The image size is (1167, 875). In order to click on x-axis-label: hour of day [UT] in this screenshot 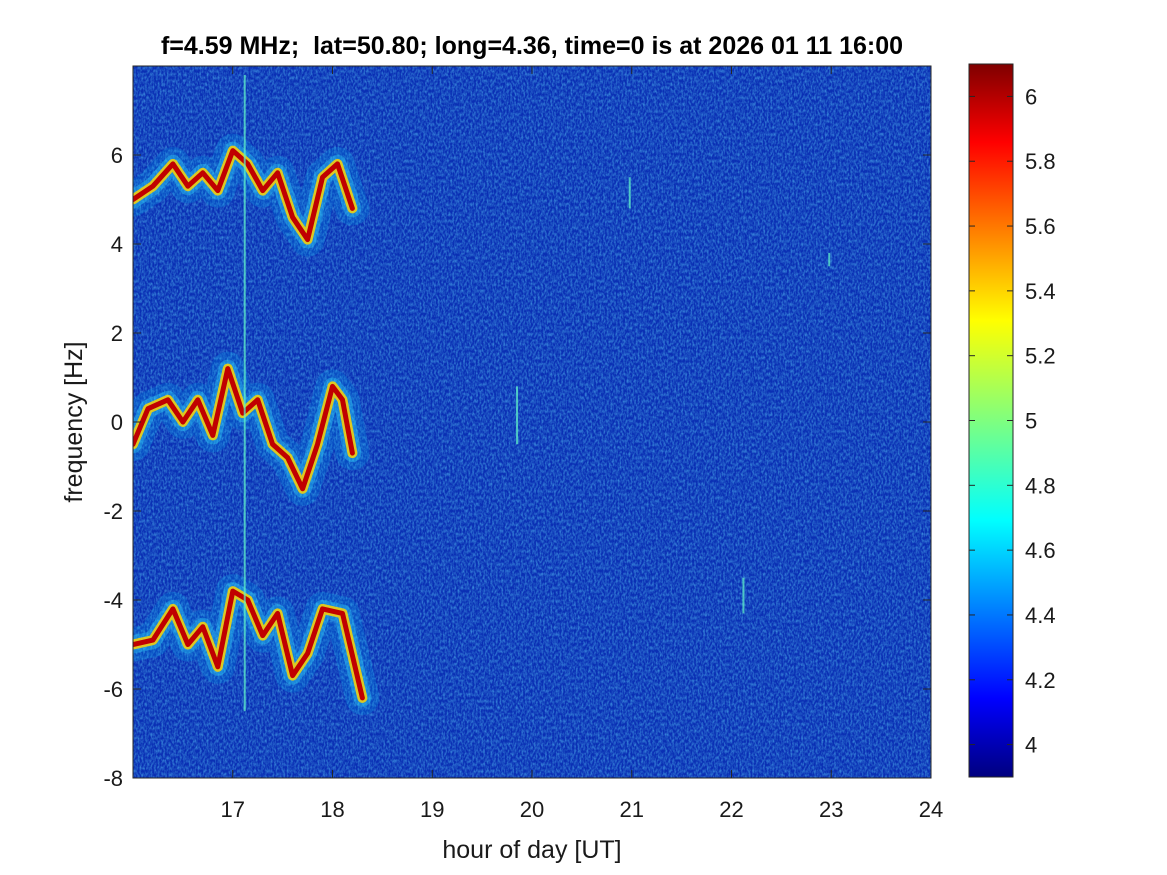, I will do `click(531, 850)`.